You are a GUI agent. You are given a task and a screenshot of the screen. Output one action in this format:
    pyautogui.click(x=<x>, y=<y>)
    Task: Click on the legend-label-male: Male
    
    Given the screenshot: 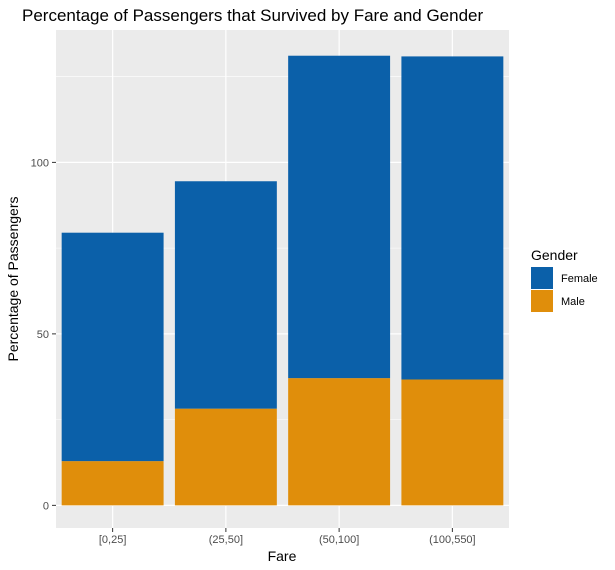 What is the action you would take?
    pyautogui.click(x=573, y=302)
    